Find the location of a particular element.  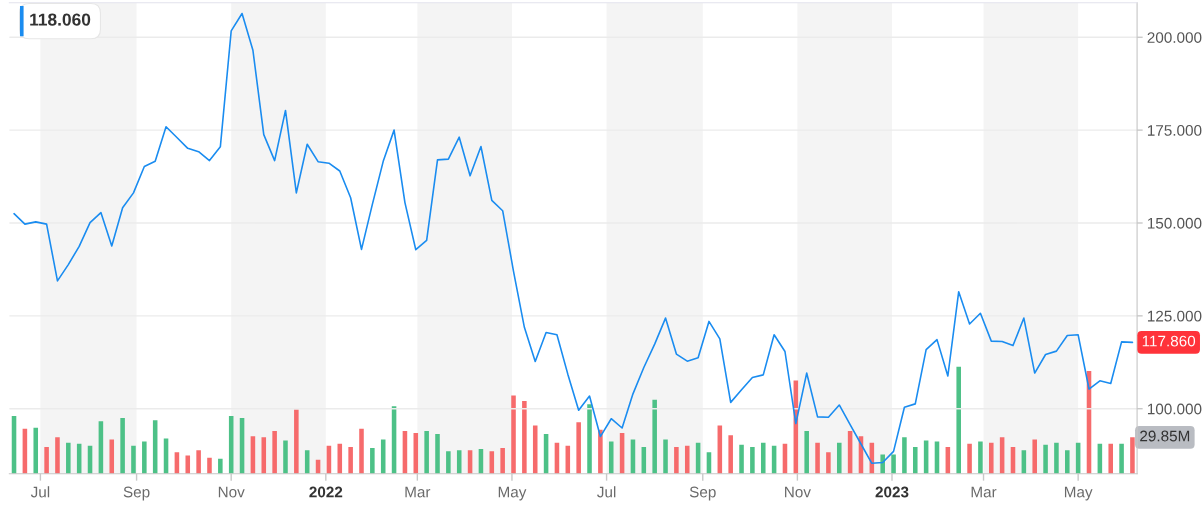

y-tick-label: 175.000 is located at coordinates (1174, 130).